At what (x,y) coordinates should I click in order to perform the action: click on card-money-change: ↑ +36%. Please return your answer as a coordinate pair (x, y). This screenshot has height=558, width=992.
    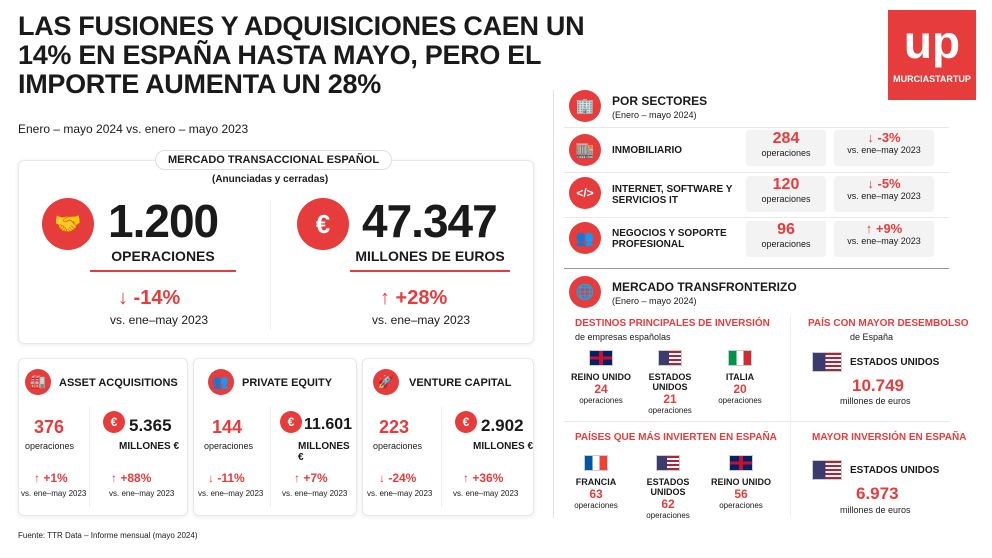
    Looking at the image, I should click on (483, 478).